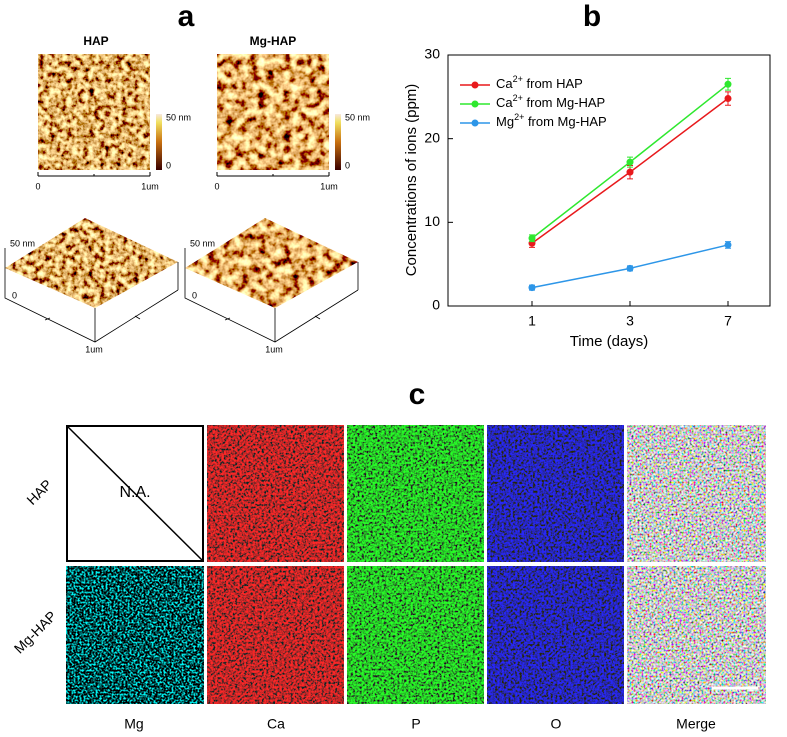 Image resolution: width=787 pixels, height=737 pixels. I want to click on row-label: HAP, so click(39, 492).